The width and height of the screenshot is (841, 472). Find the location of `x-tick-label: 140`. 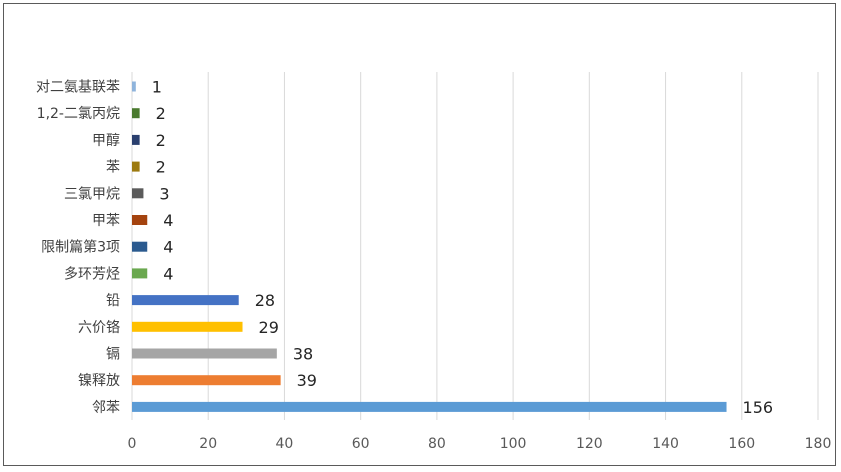

x-tick-label: 140 is located at coordinates (665, 444).